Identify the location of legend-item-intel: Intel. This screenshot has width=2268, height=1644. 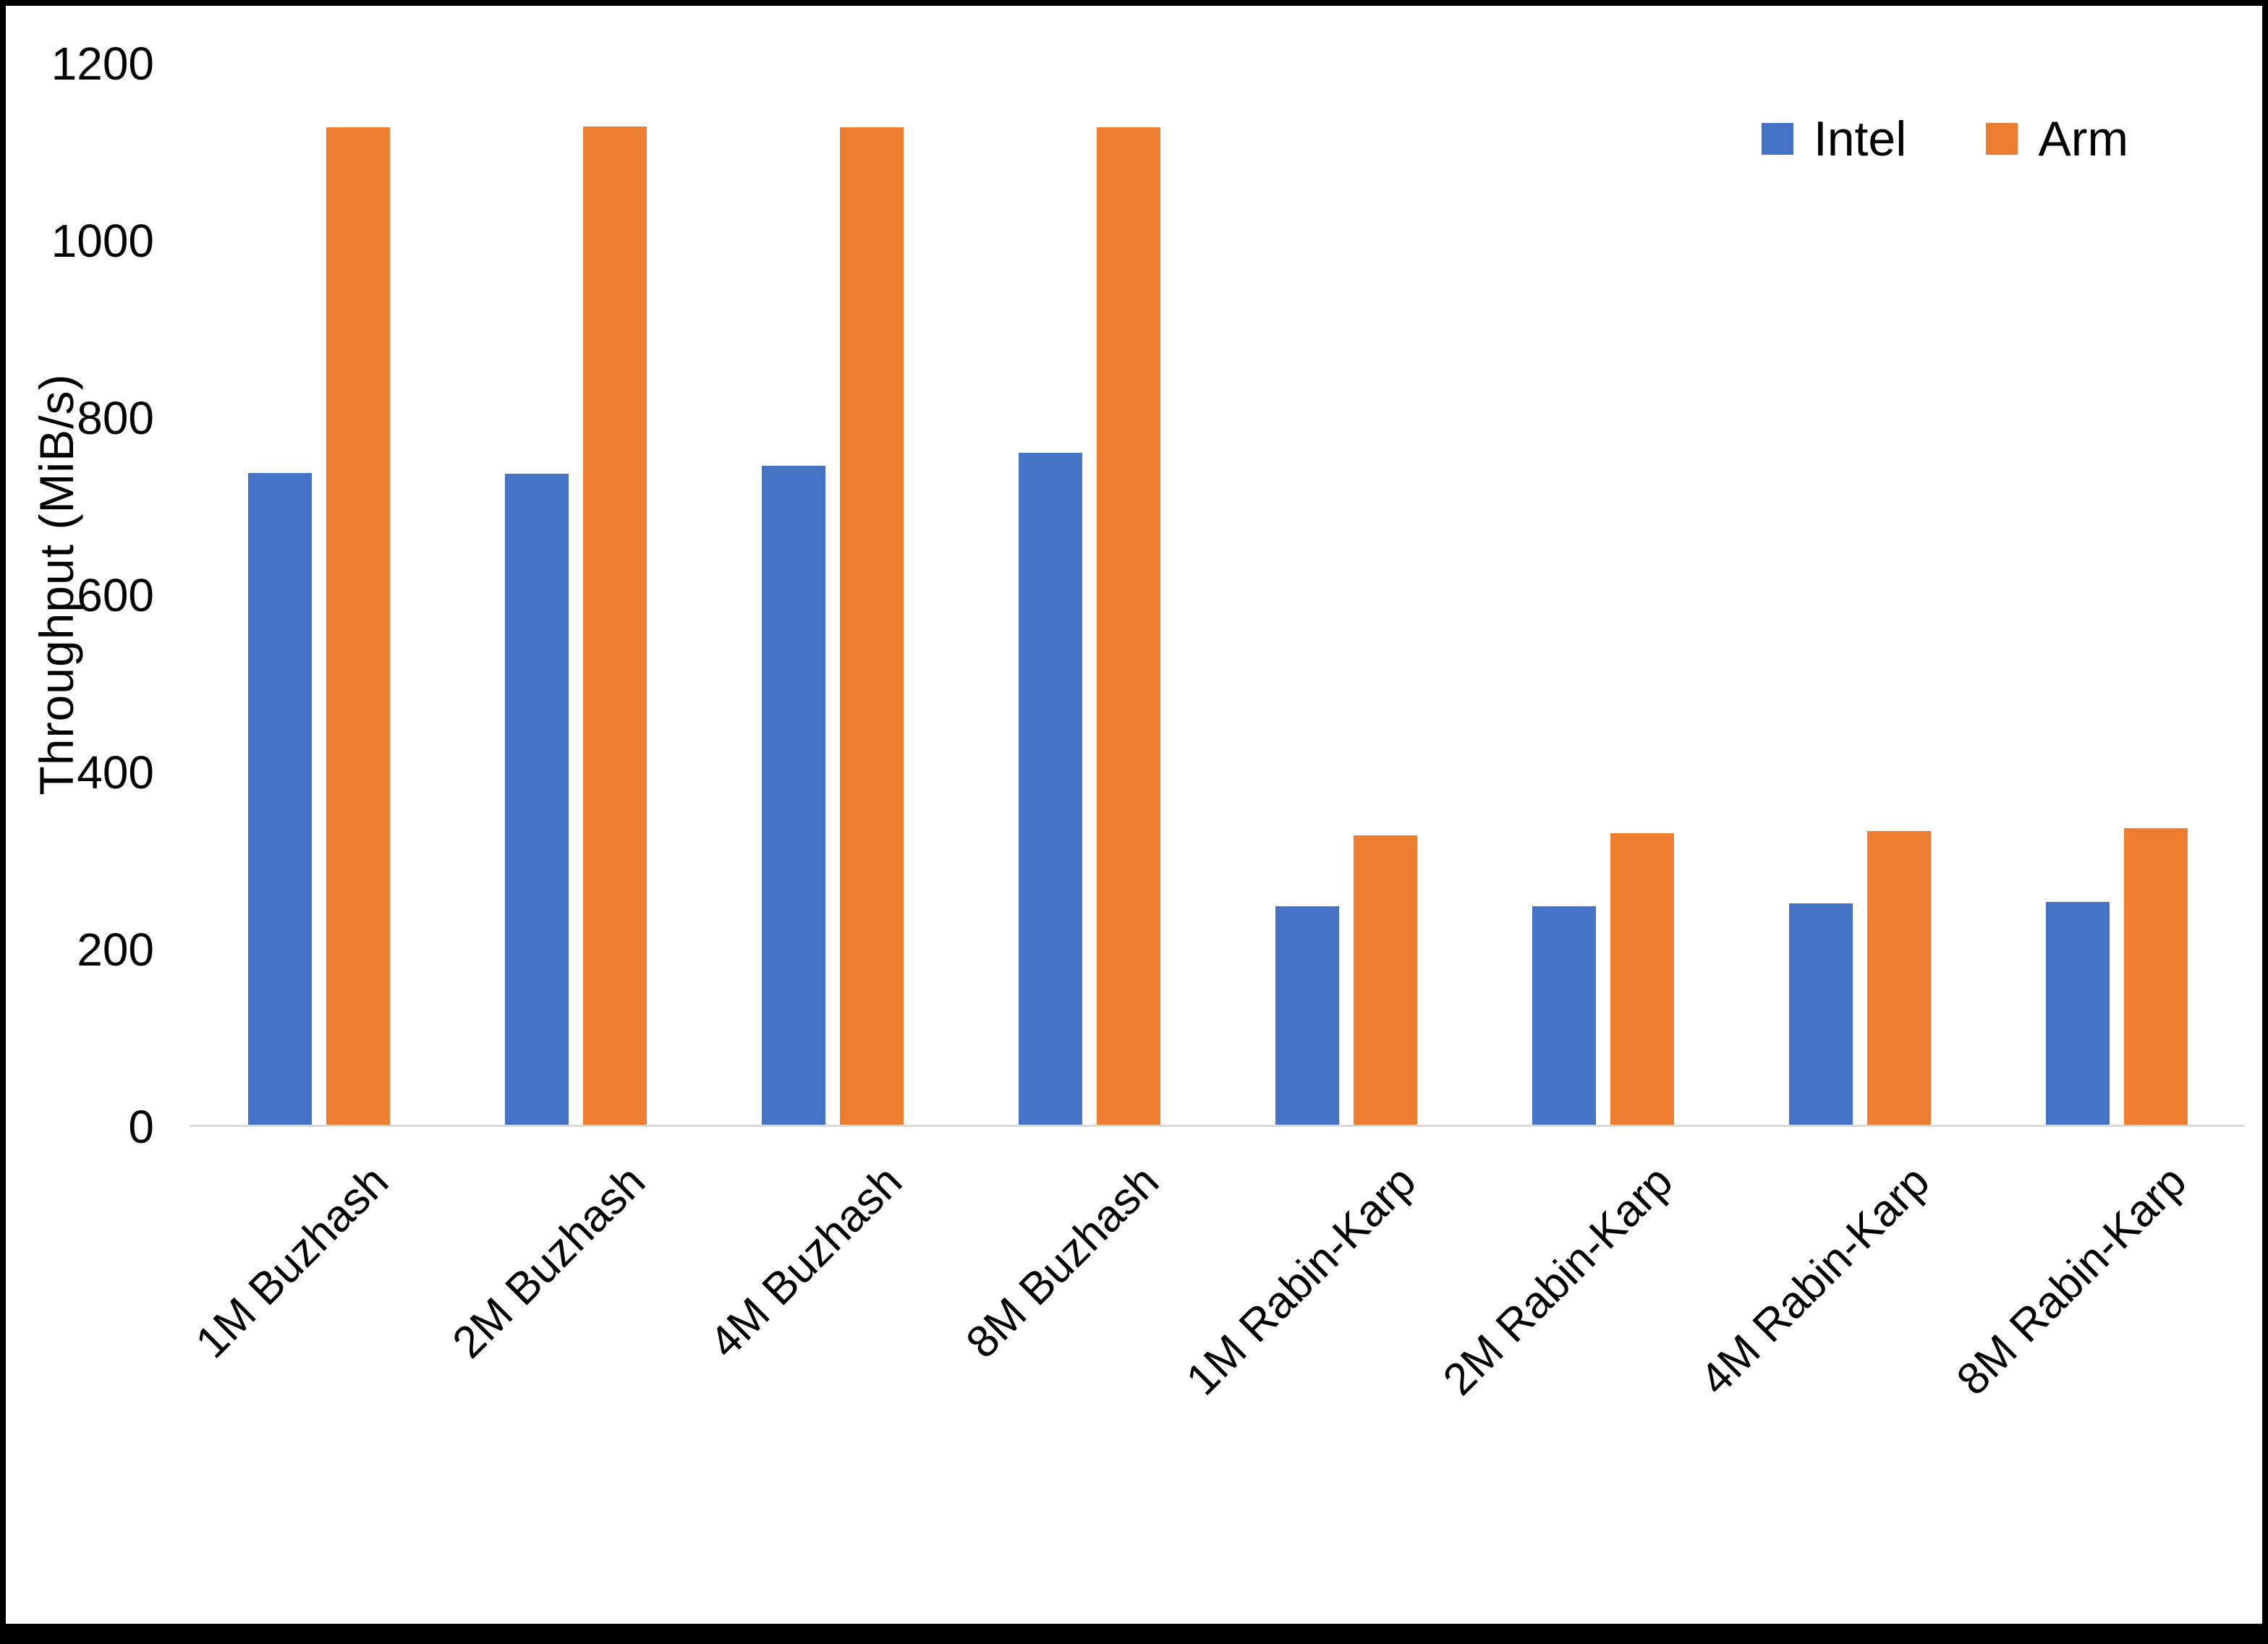
(1834, 139).